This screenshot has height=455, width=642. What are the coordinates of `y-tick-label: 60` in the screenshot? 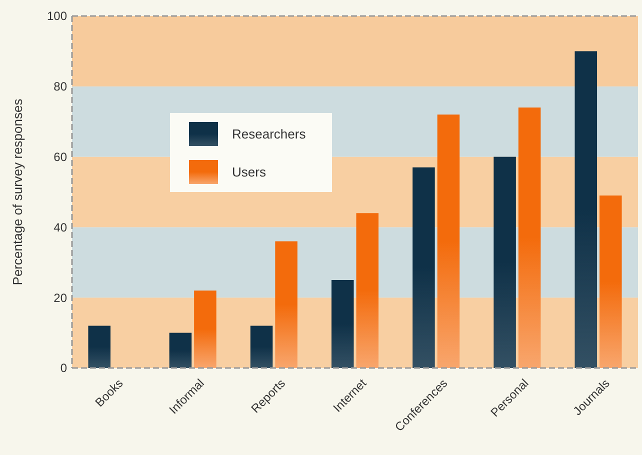 It's located at (61, 157).